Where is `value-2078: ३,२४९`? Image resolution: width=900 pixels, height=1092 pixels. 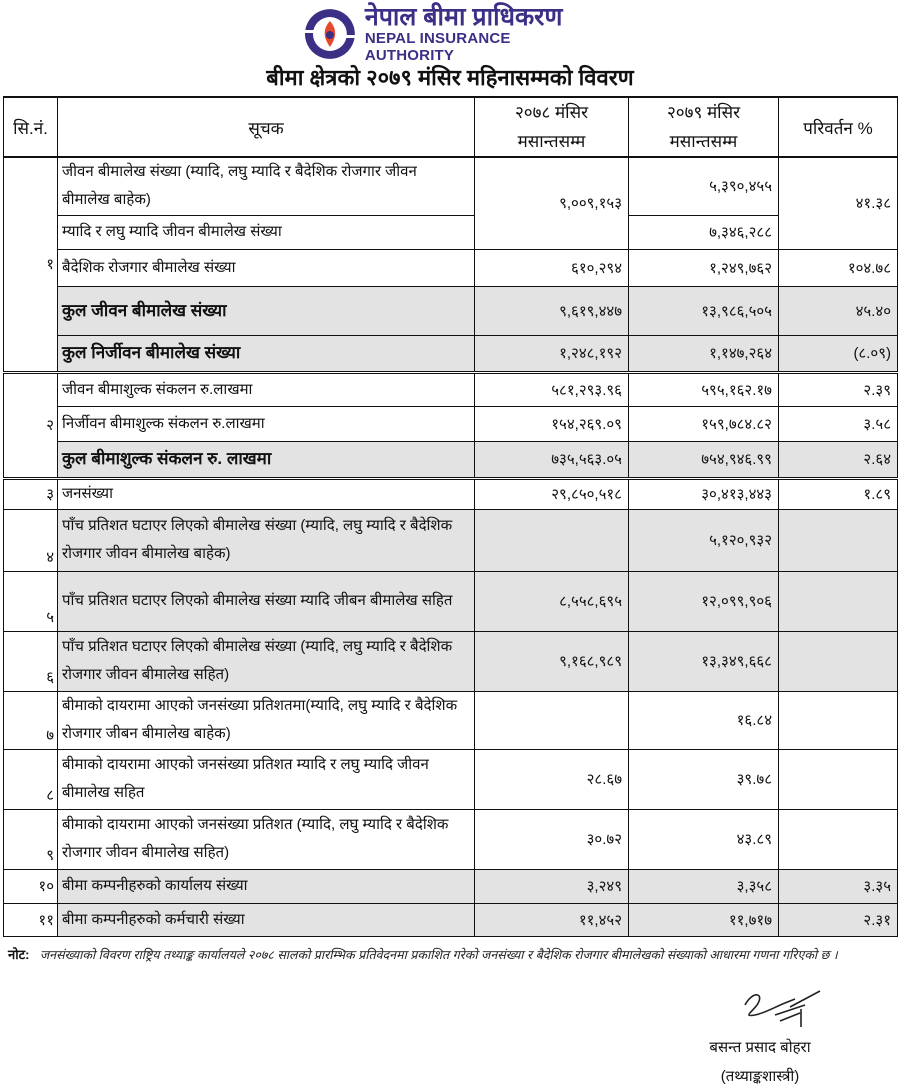
value-2078: ३,२४९ is located at coordinates (551, 886).